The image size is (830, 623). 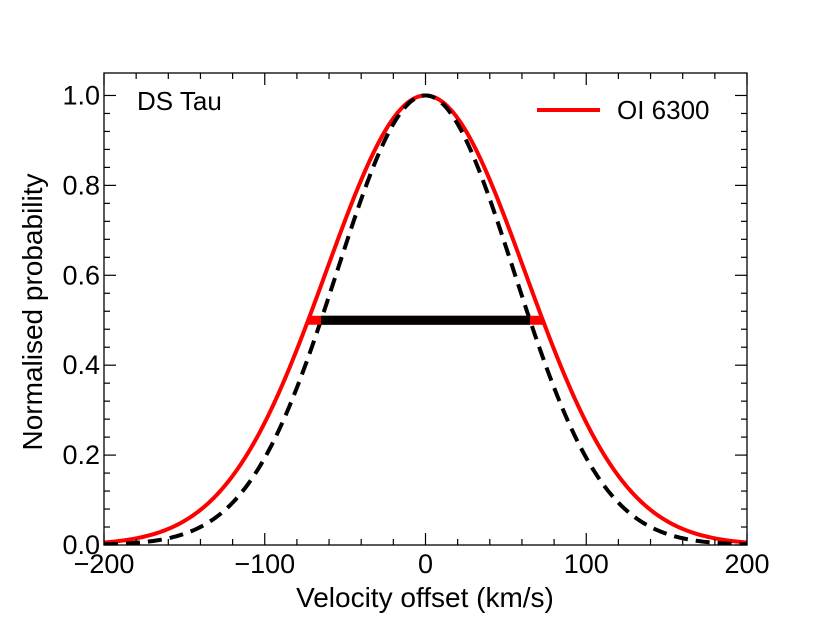 I want to click on y-tick-label: 0.4, so click(x=81, y=365).